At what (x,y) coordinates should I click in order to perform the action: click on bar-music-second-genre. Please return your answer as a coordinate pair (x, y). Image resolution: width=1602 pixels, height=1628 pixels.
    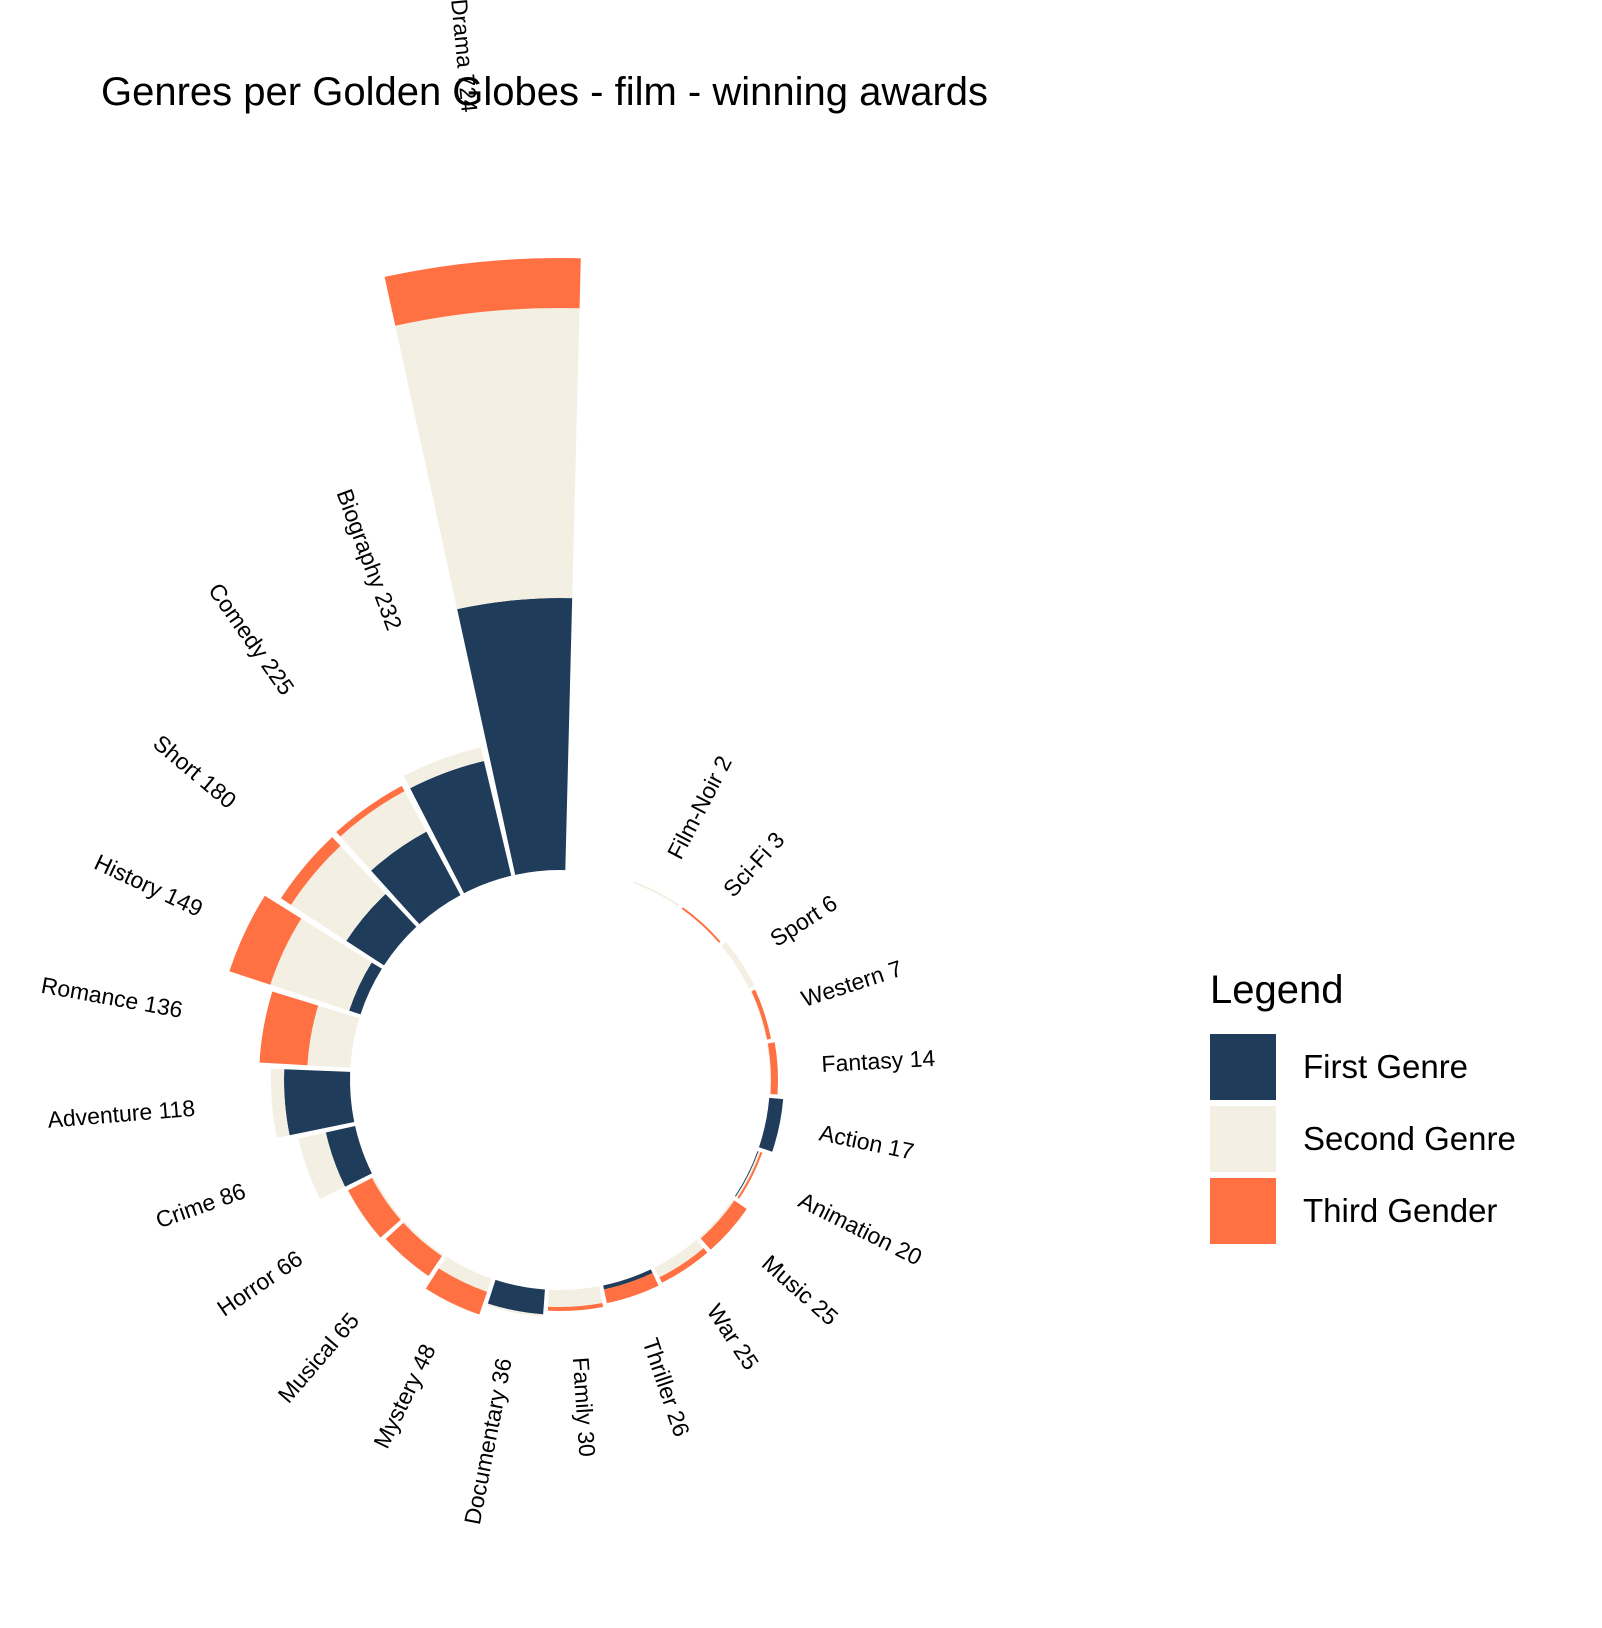
    Looking at the image, I should click on (717, 1219).